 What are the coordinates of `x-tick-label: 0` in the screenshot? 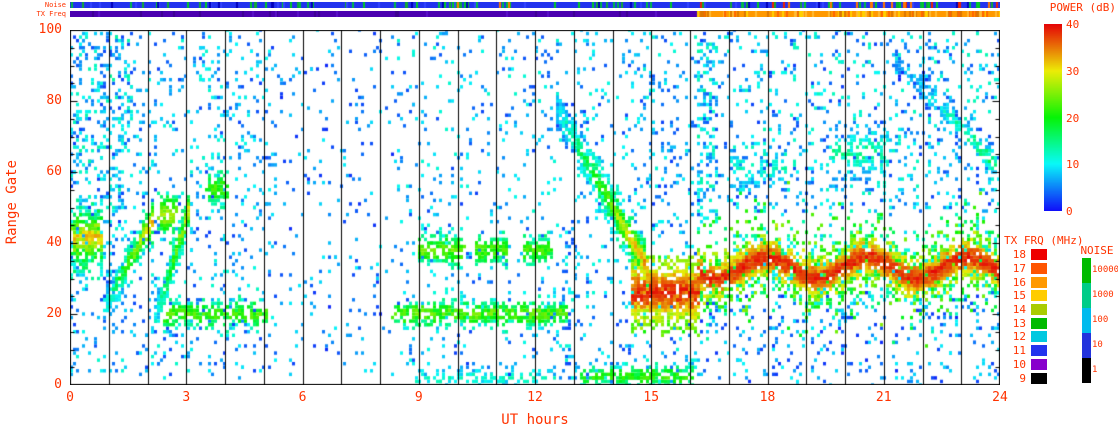 It's located at (70, 397).